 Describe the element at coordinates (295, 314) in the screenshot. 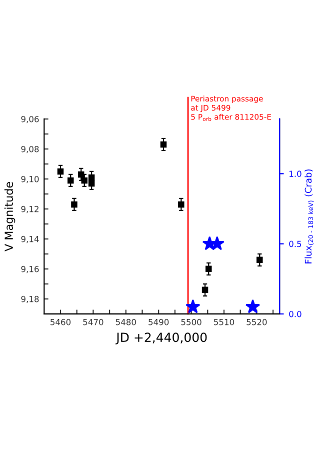

I see `y2-tick-label: 0.0` at that location.